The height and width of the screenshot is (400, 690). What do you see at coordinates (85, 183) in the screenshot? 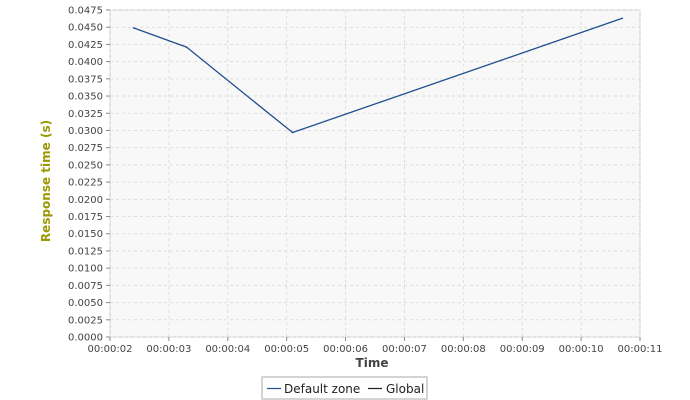
I see `y-tick-label: 0.0225` at bounding box center [85, 183].